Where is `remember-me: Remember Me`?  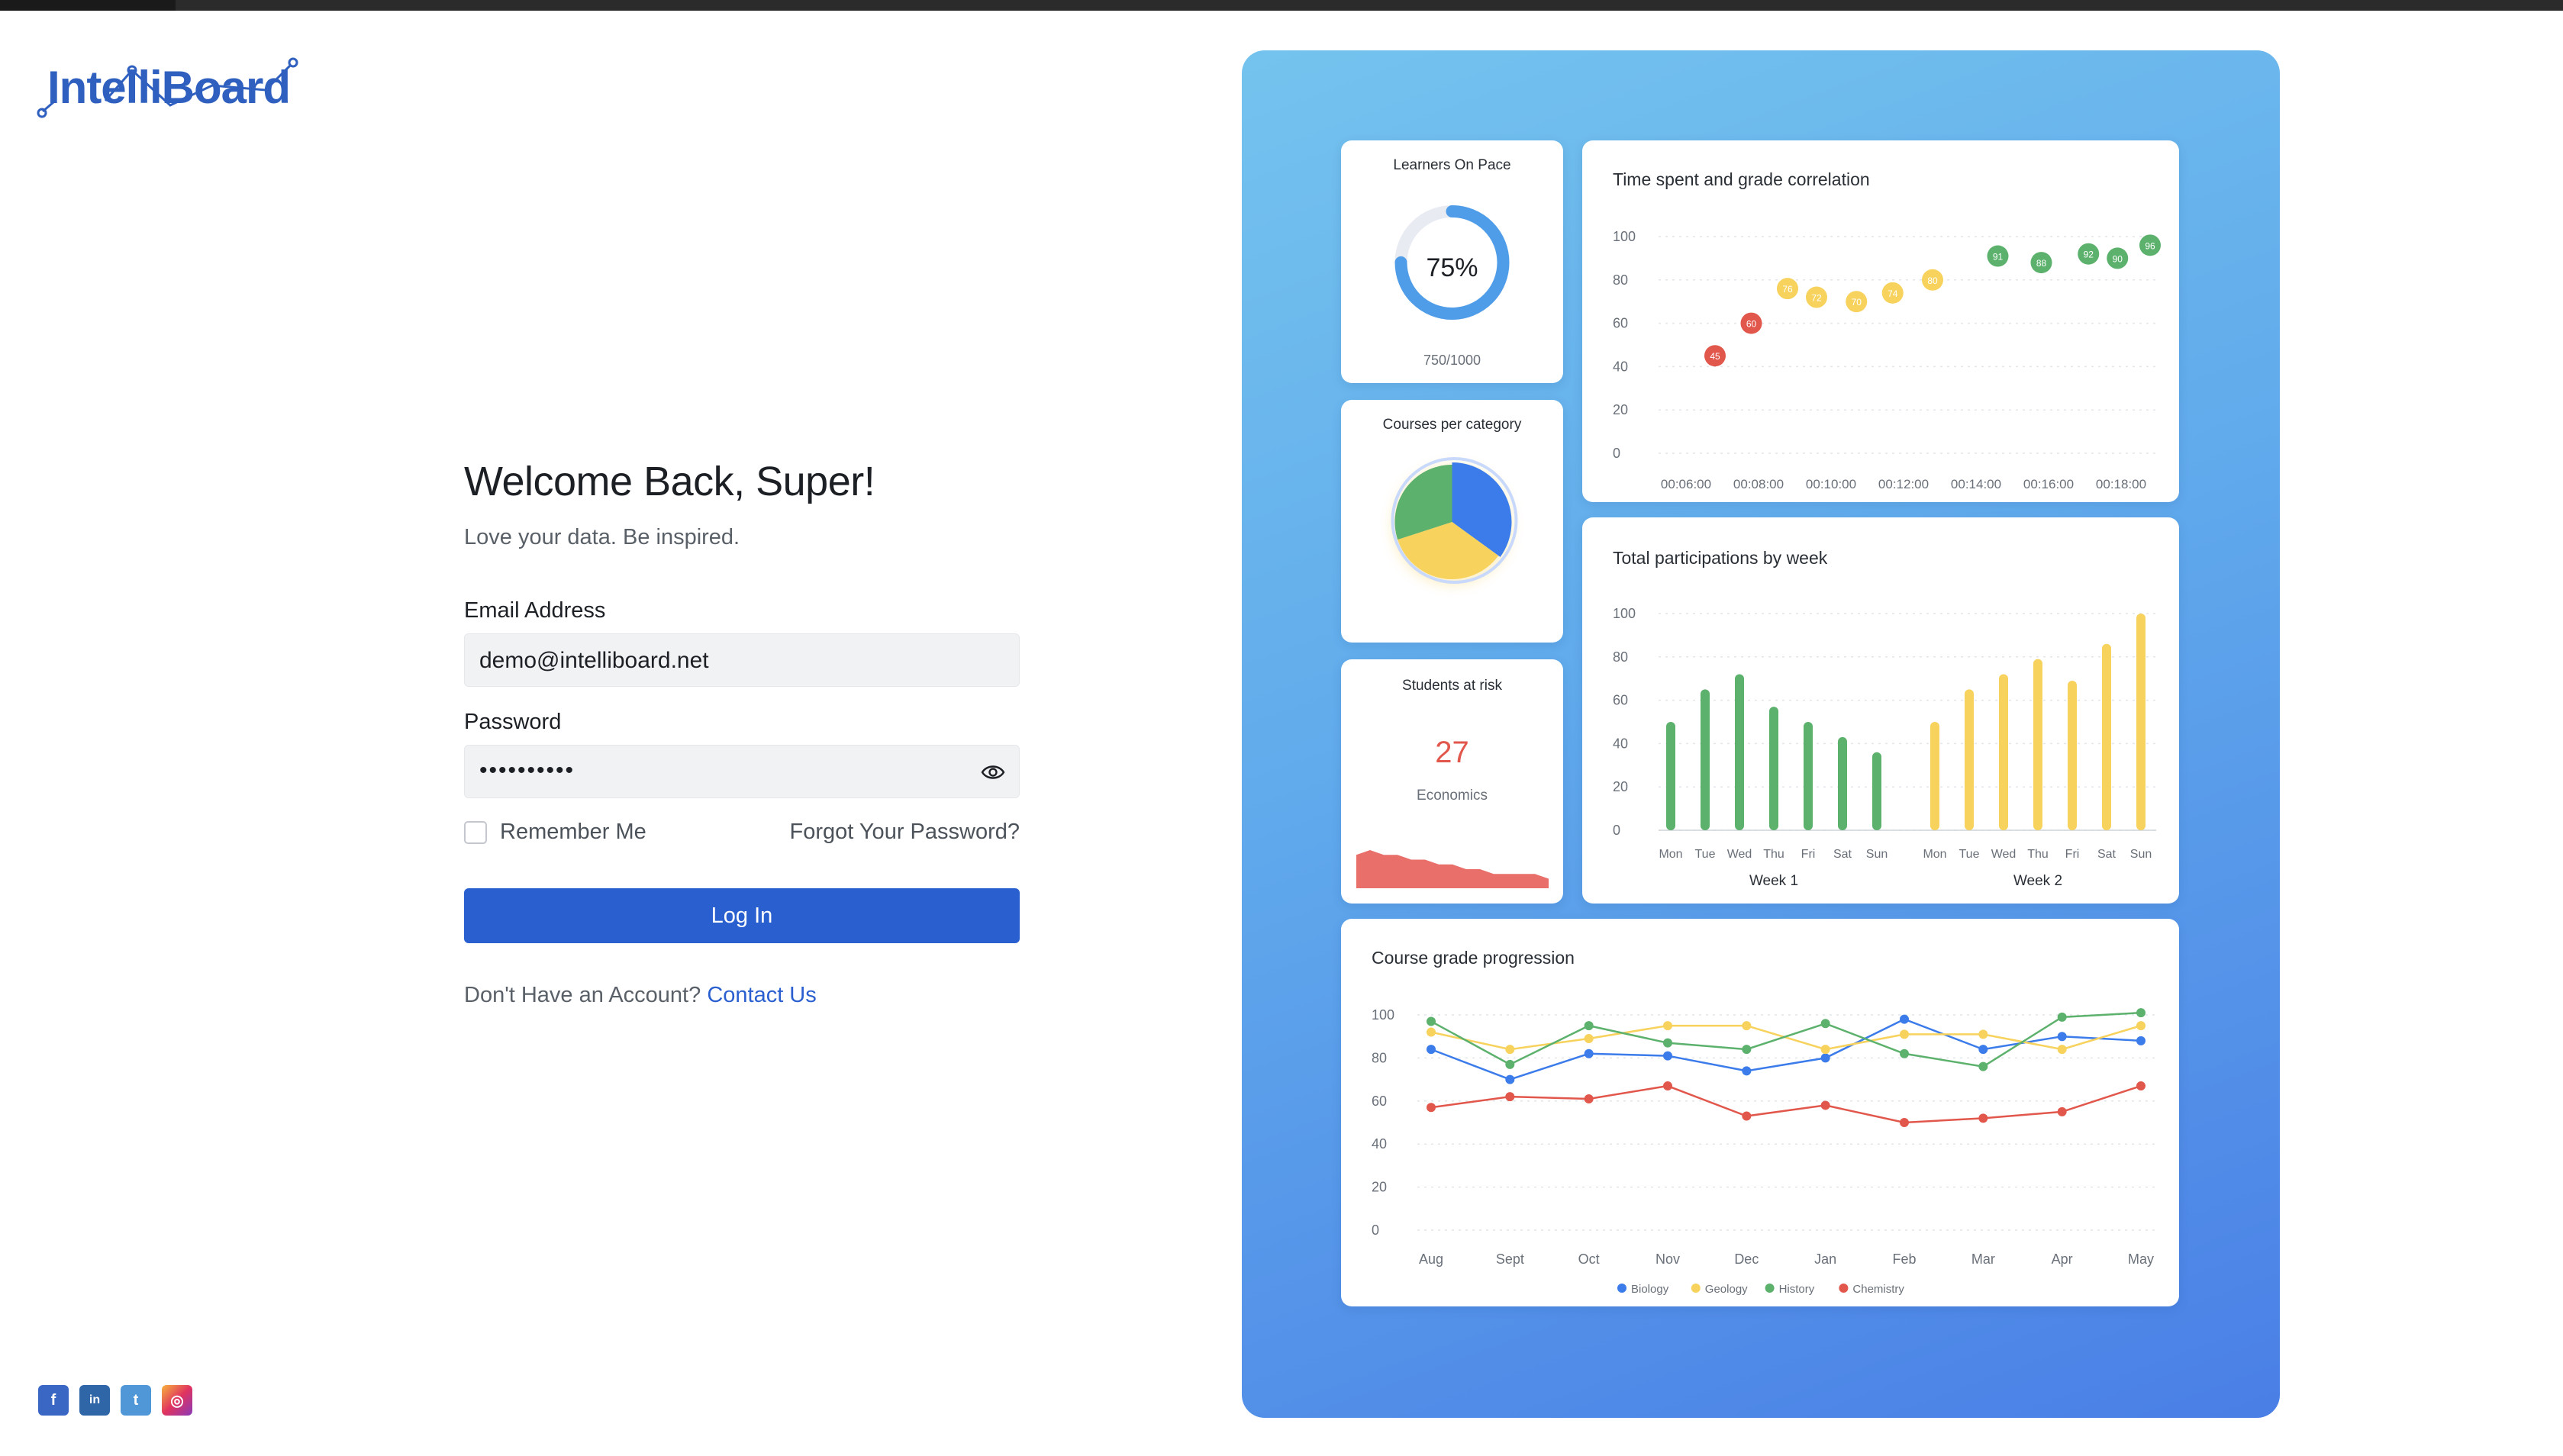 remember-me: Remember Me is located at coordinates (555, 832).